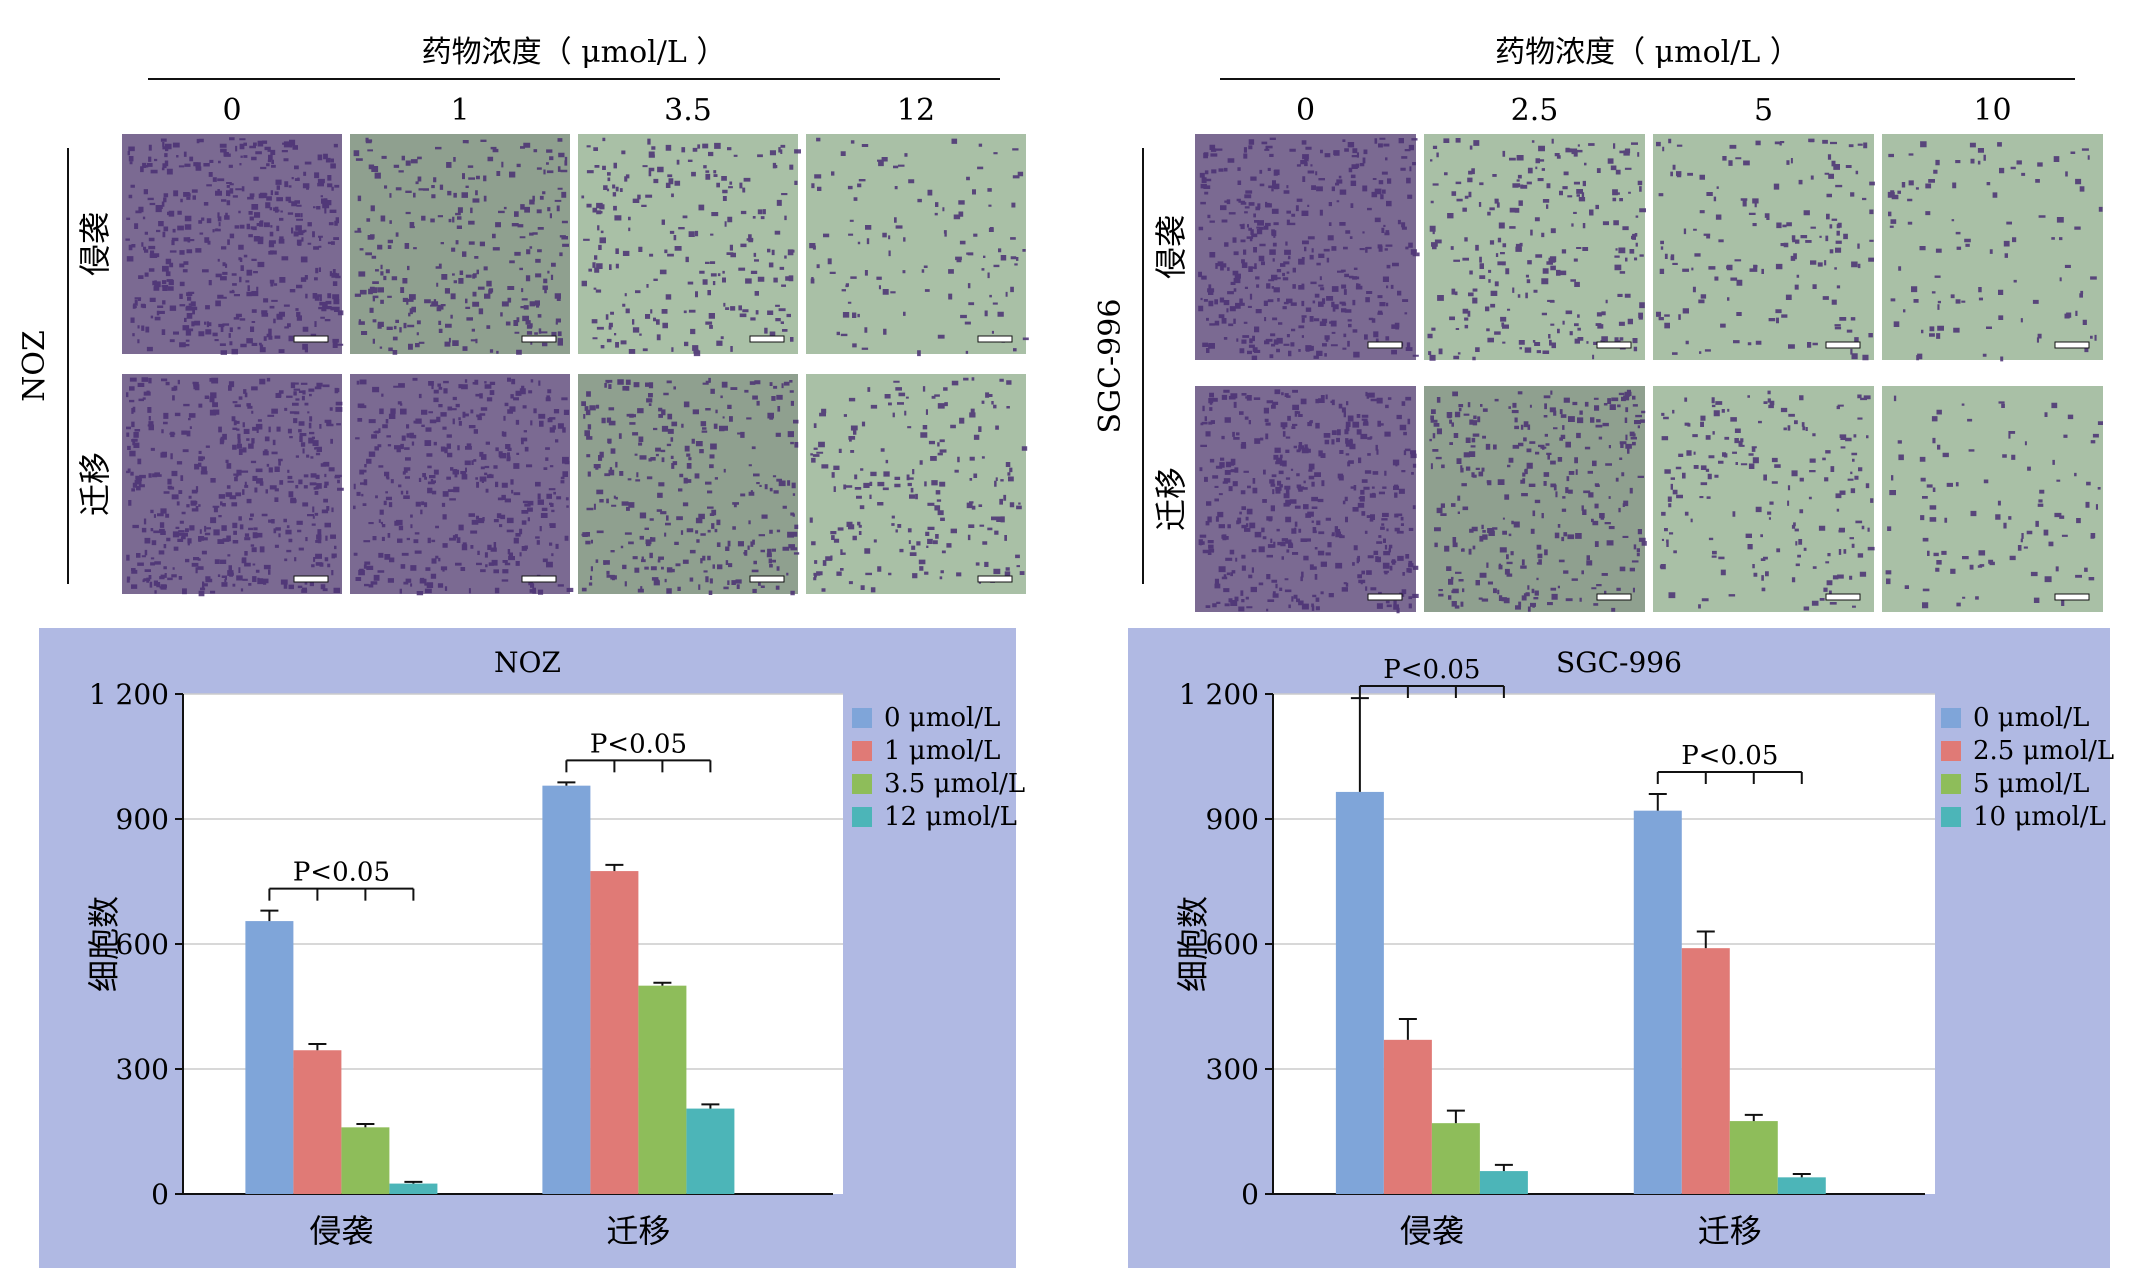 The width and height of the screenshot is (2153, 1276). What do you see at coordinates (1619, 662) in the screenshot?
I see `chart-title: SGC-996` at bounding box center [1619, 662].